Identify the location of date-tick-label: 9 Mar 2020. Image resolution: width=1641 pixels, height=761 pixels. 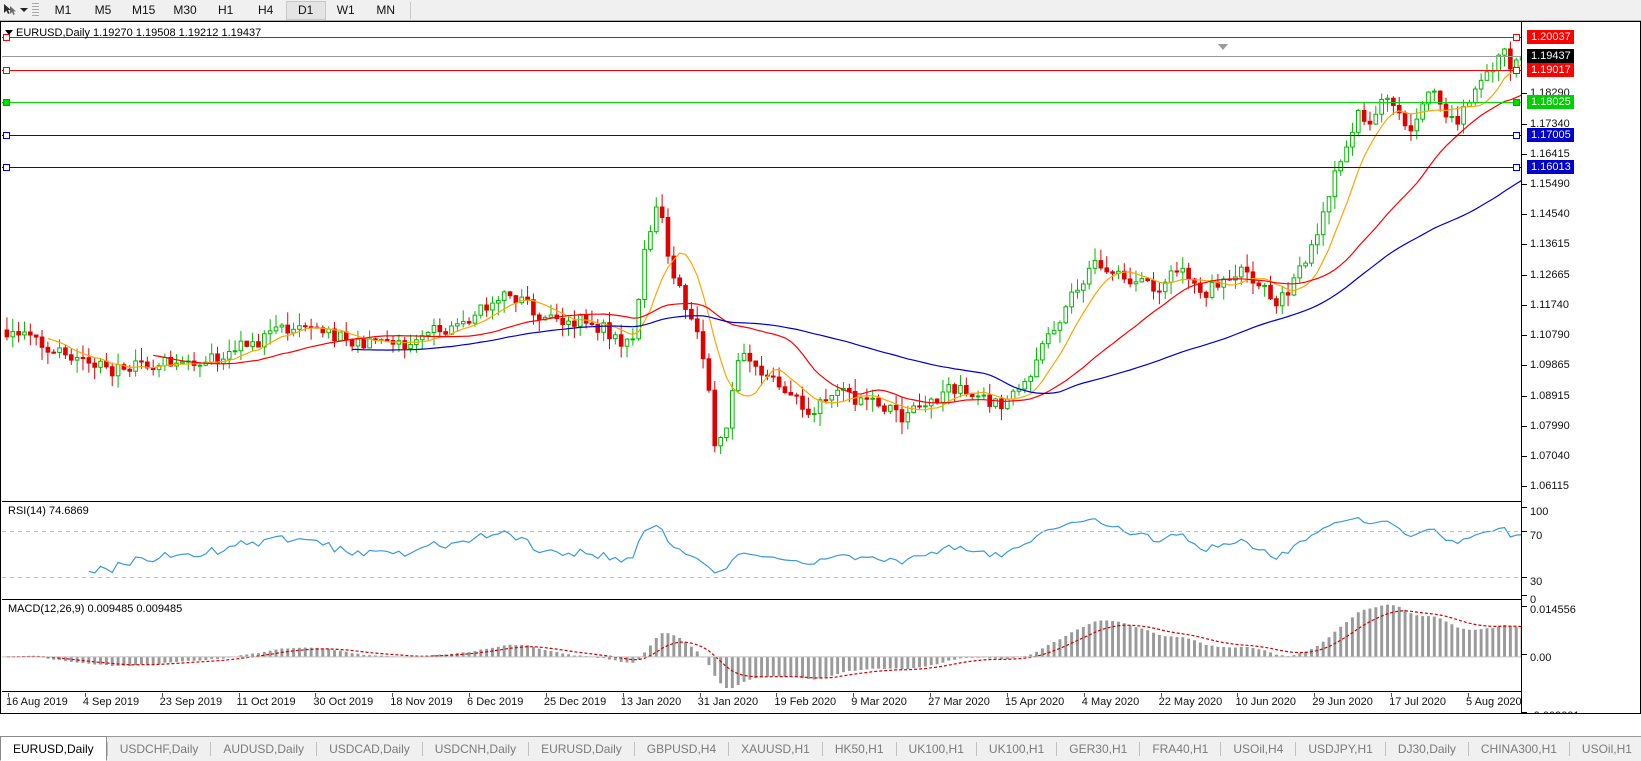
(879, 702).